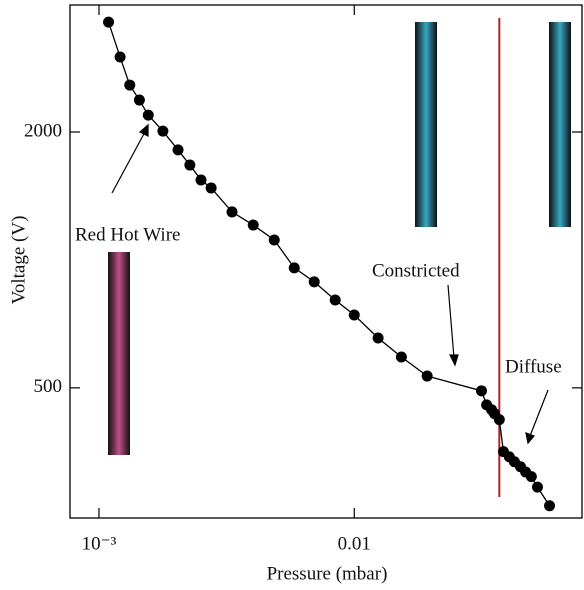  What do you see at coordinates (127, 234) in the screenshot?
I see `annotation: Red Hot Wire` at bounding box center [127, 234].